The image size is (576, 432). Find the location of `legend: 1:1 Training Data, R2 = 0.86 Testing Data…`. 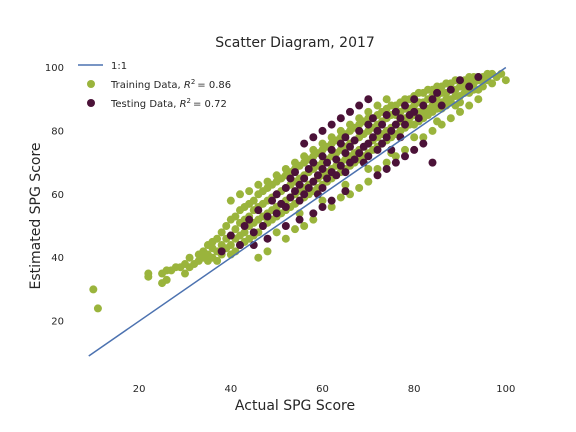

legend: 1:1 Training Data, R2 = 0.86 Testing Data… is located at coordinates (154, 85).